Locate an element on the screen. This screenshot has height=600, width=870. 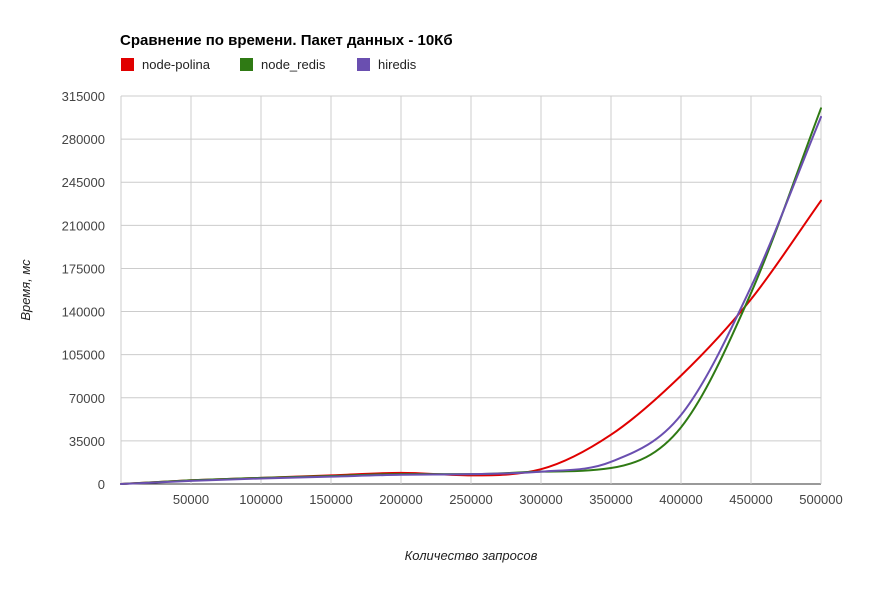
x-tick-label: 50000 is located at coordinates (191, 499).